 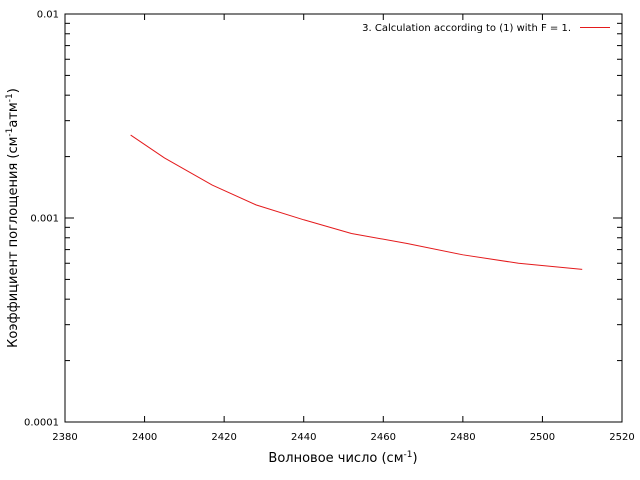 What do you see at coordinates (144, 437) in the screenshot?
I see `x-tick-label: 2400` at bounding box center [144, 437].